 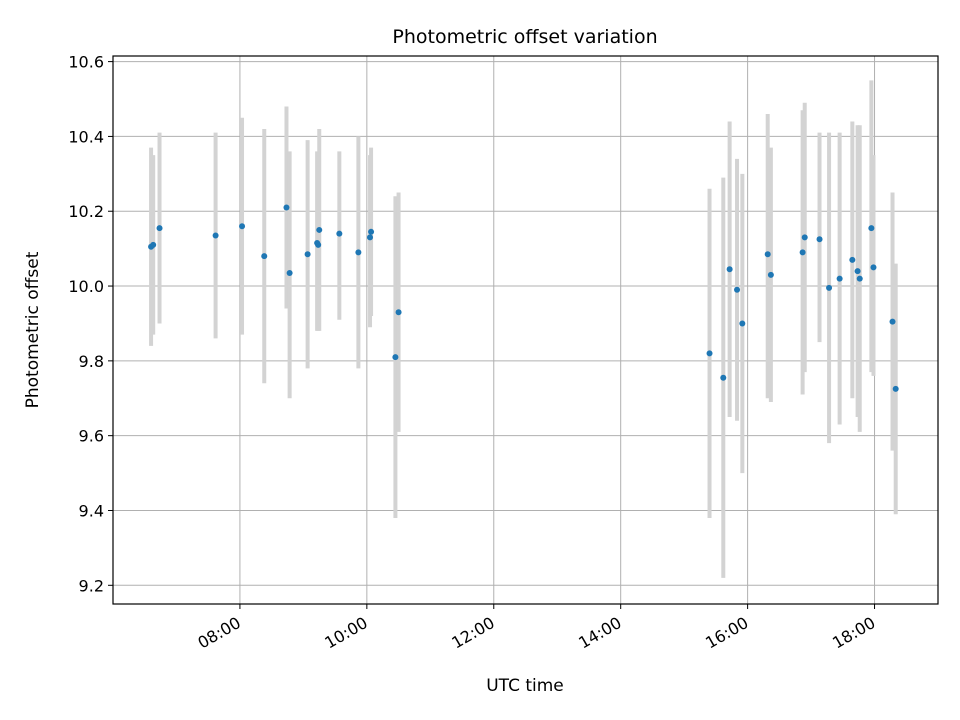 I want to click on y-tick-label: 9.6, so click(x=91, y=436).